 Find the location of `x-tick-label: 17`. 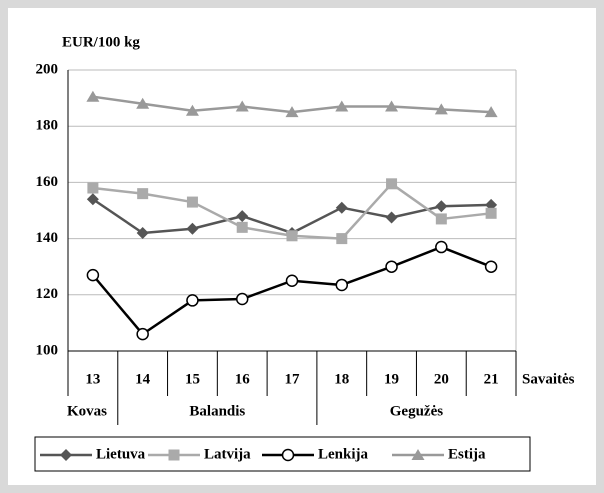

x-tick-label: 17 is located at coordinates (293, 379).